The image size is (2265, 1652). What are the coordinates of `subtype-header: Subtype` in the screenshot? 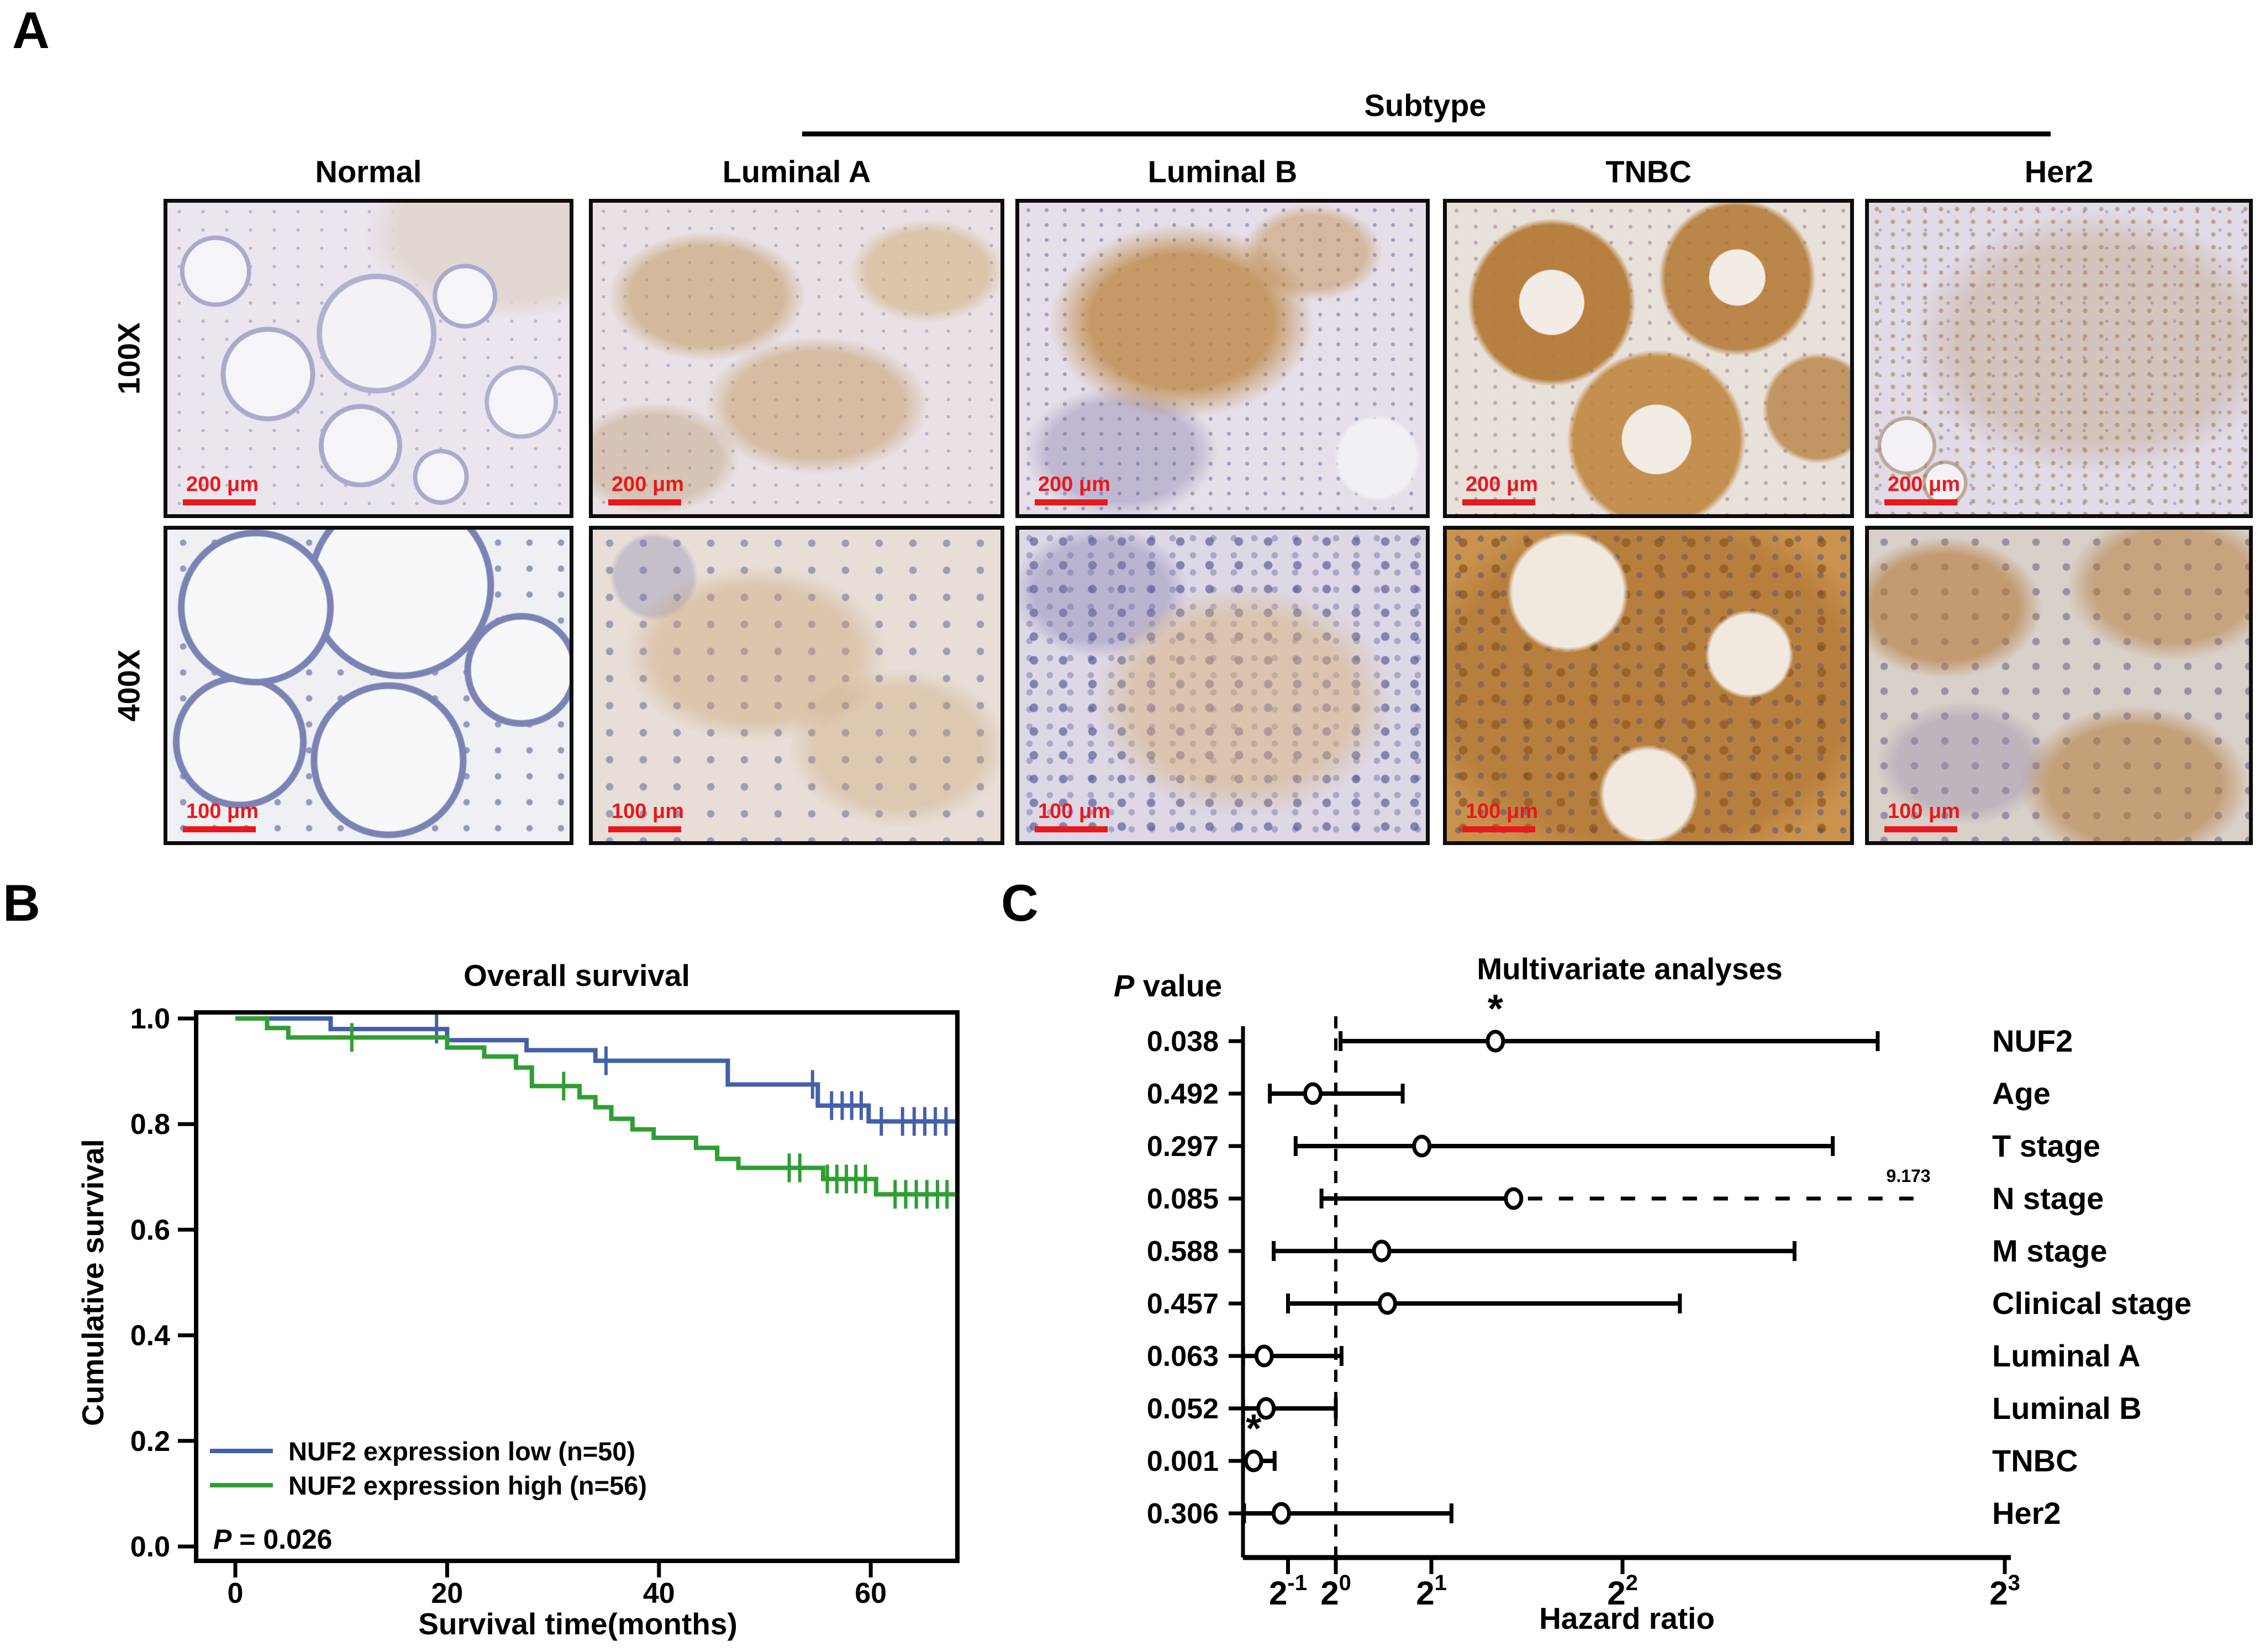 It's located at (1425, 105).